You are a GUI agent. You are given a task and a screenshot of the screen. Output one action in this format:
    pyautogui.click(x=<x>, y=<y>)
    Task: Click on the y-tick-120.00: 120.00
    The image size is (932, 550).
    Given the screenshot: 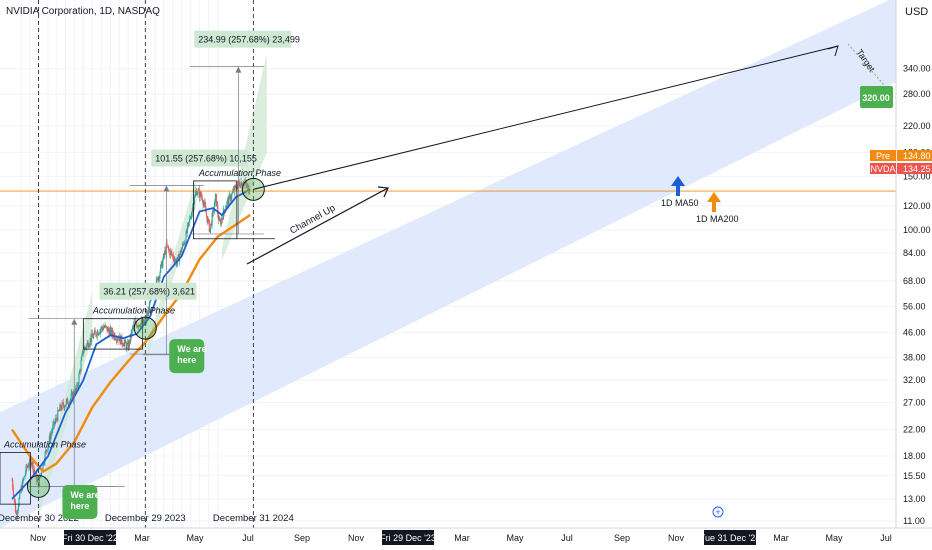 What is the action you would take?
    pyautogui.click(x=917, y=206)
    